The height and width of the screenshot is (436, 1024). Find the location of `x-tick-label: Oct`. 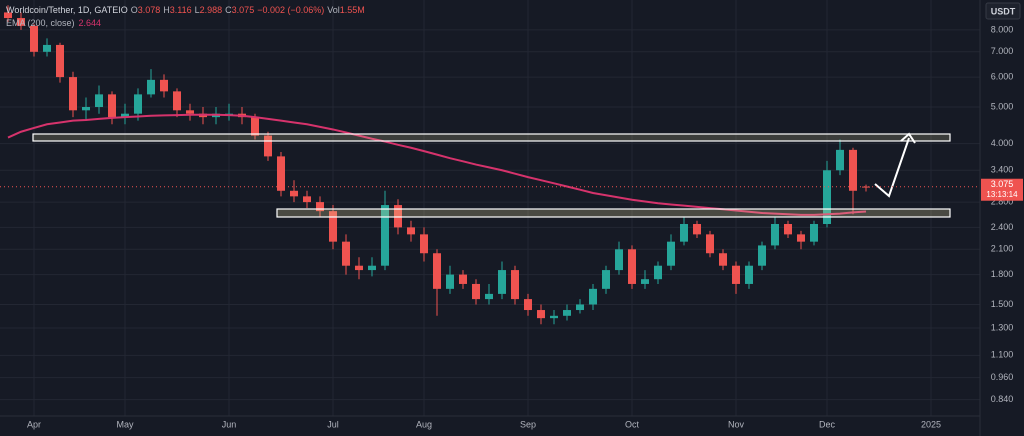

x-tick-label: Oct is located at coordinates (632, 424).